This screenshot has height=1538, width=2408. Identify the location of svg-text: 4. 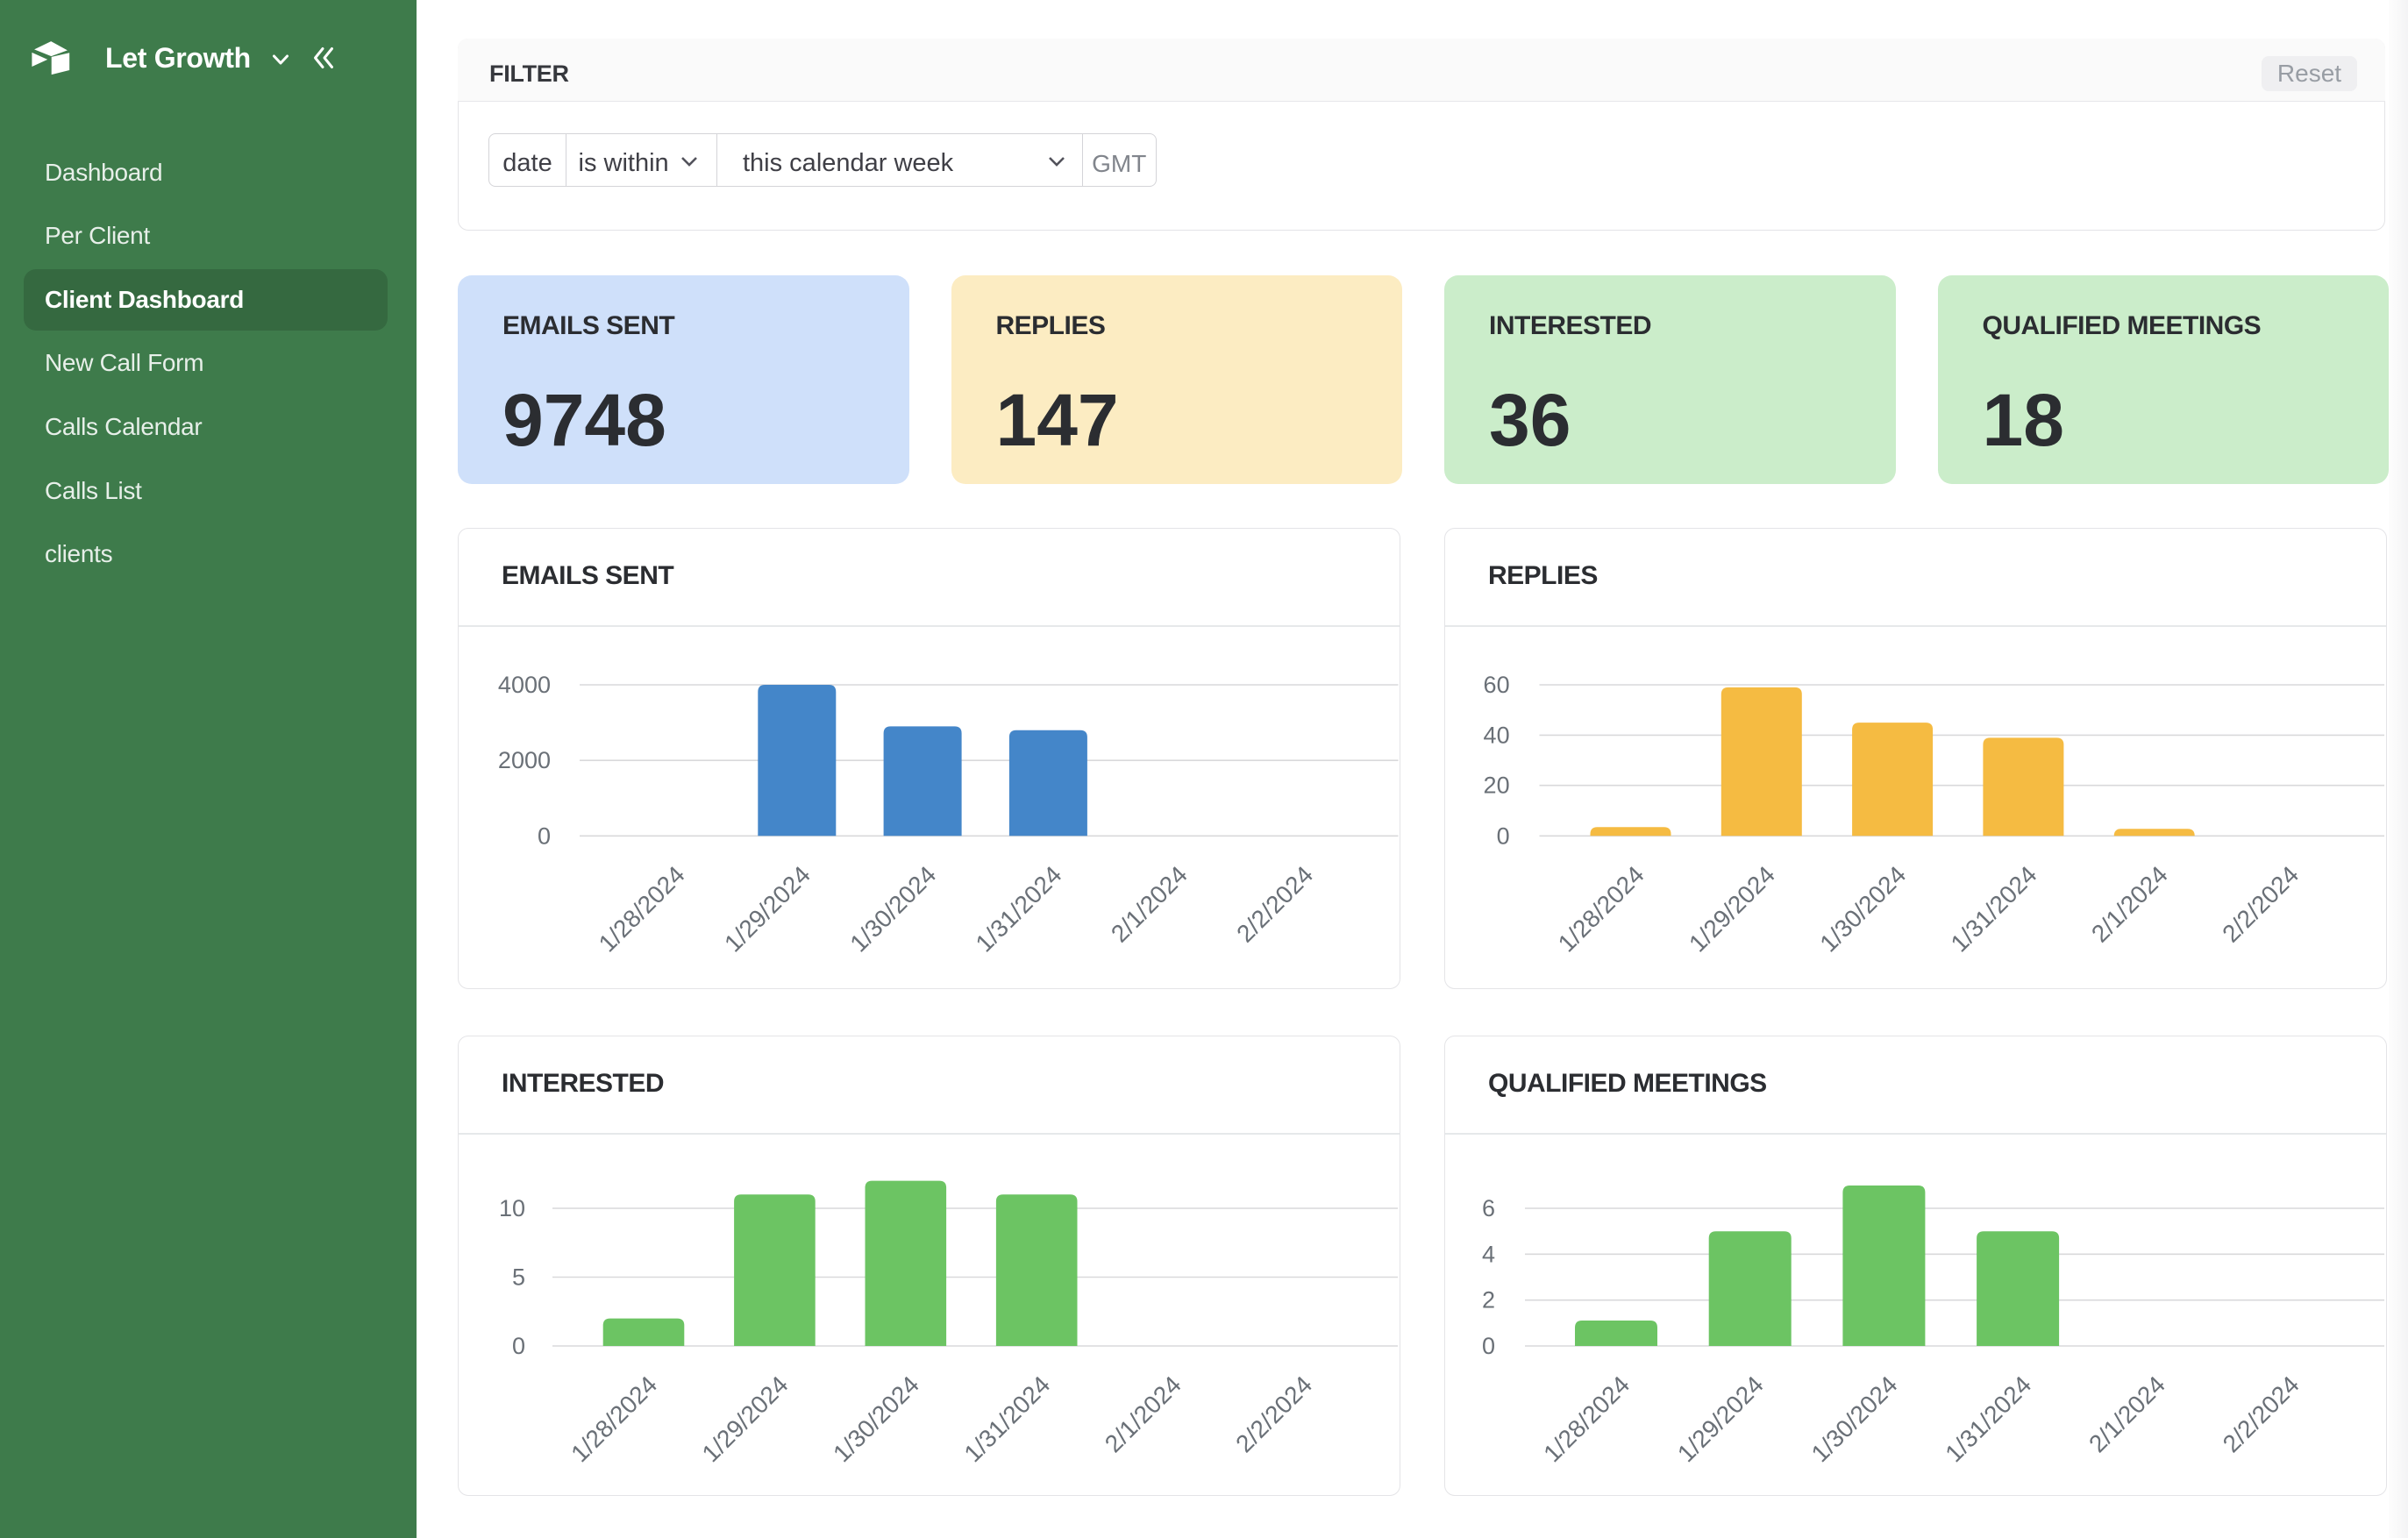
(1489, 1254).